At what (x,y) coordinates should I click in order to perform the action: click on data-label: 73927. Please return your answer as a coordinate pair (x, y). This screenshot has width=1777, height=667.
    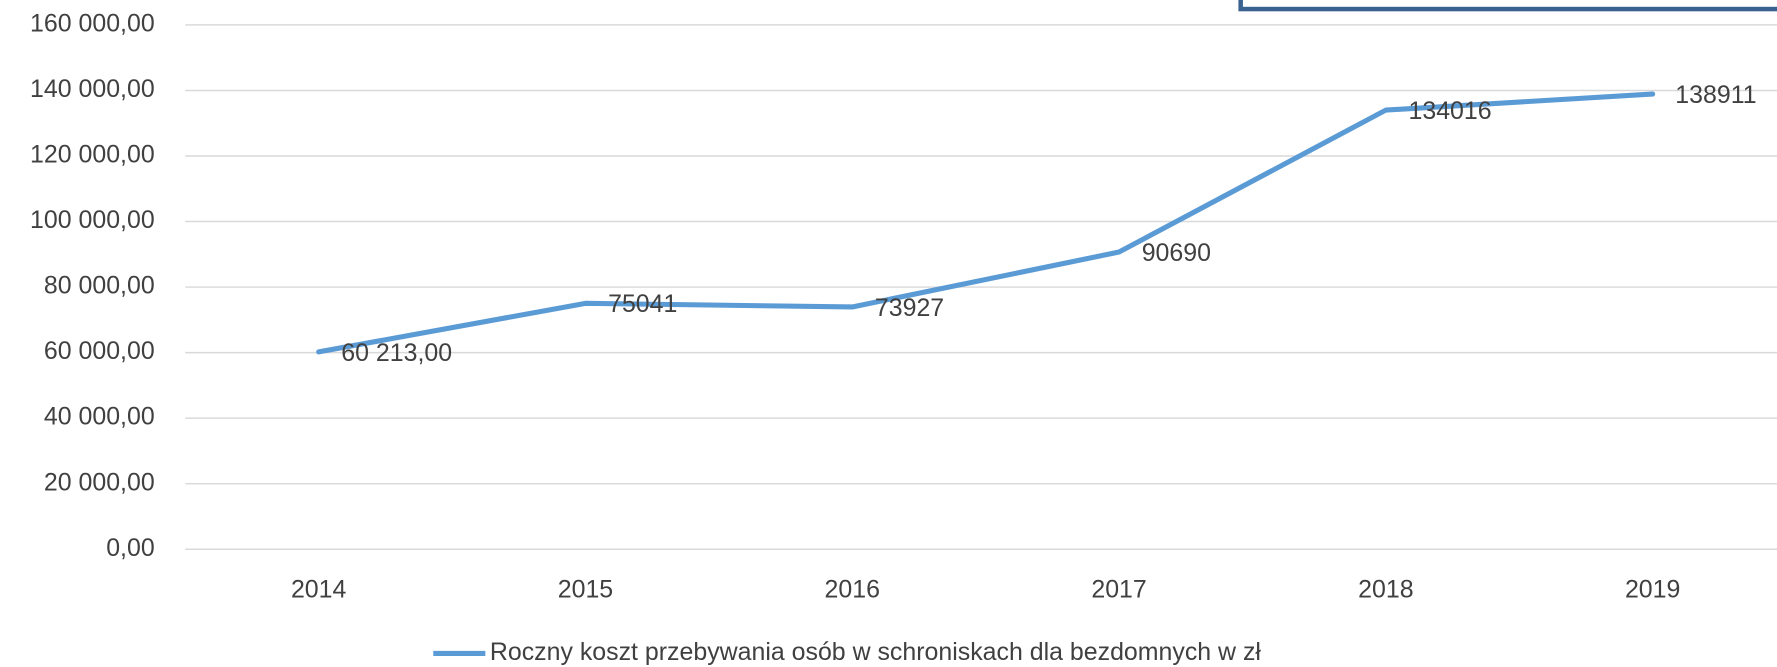
    Looking at the image, I should click on (909, 308).